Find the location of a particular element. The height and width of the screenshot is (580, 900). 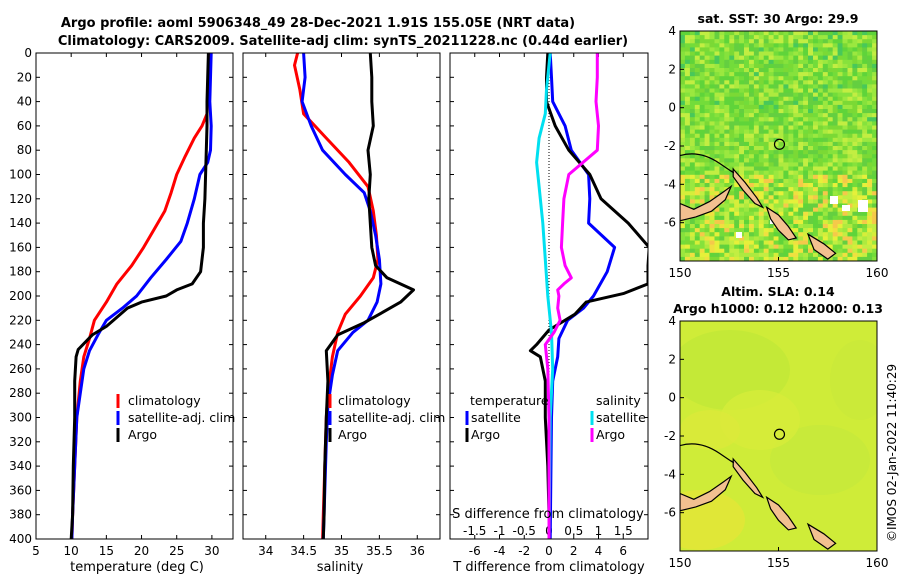

map-frame is located at coordinates (778, 146).